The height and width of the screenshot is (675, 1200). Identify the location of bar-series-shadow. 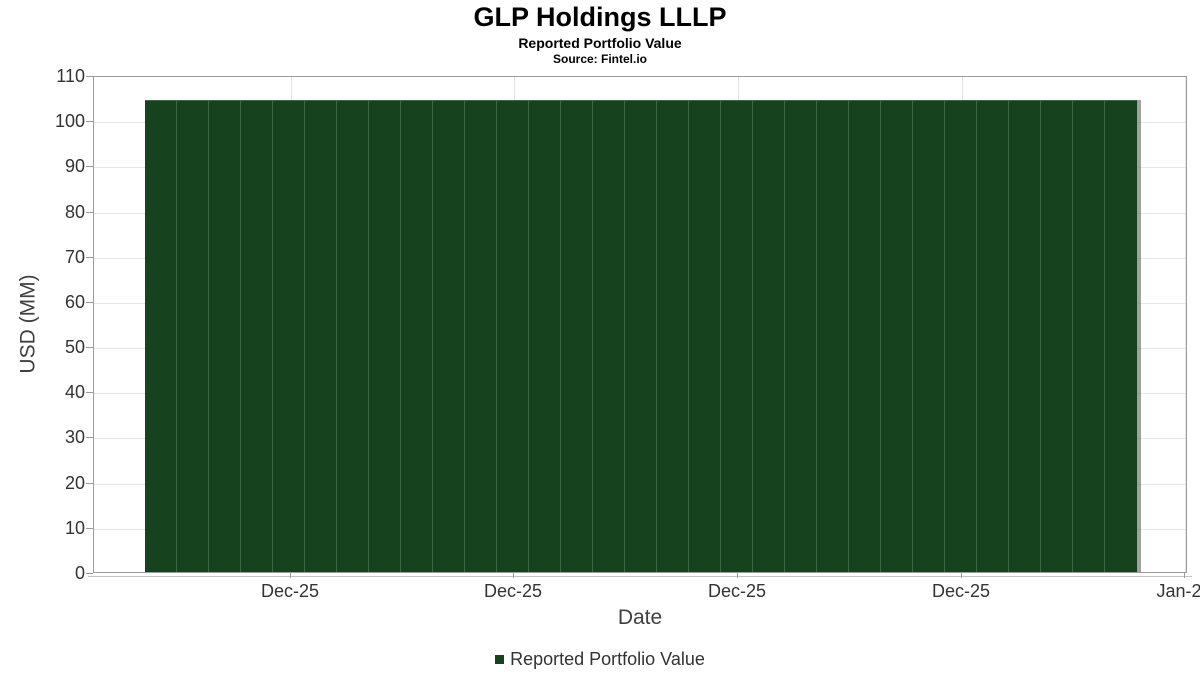
(1138, 336).